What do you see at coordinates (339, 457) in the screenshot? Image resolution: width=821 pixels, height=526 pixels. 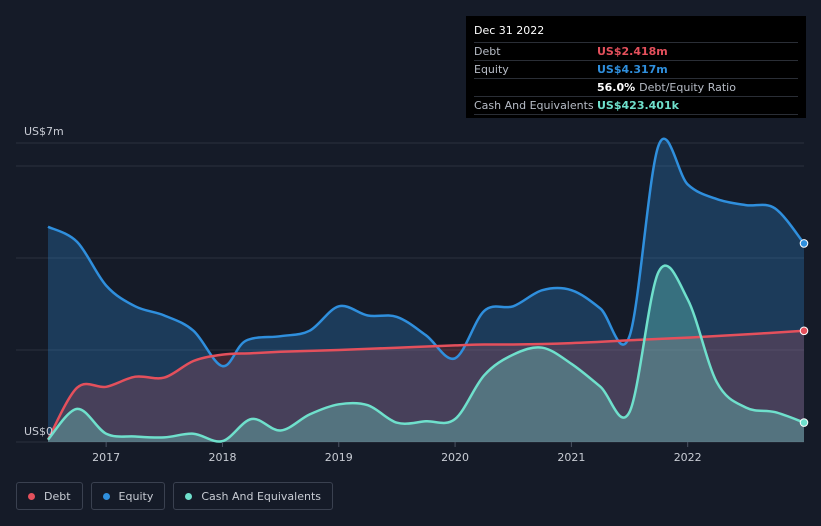 I see `x-tick-label-2019: 2019` at bounding box center [339, 457].